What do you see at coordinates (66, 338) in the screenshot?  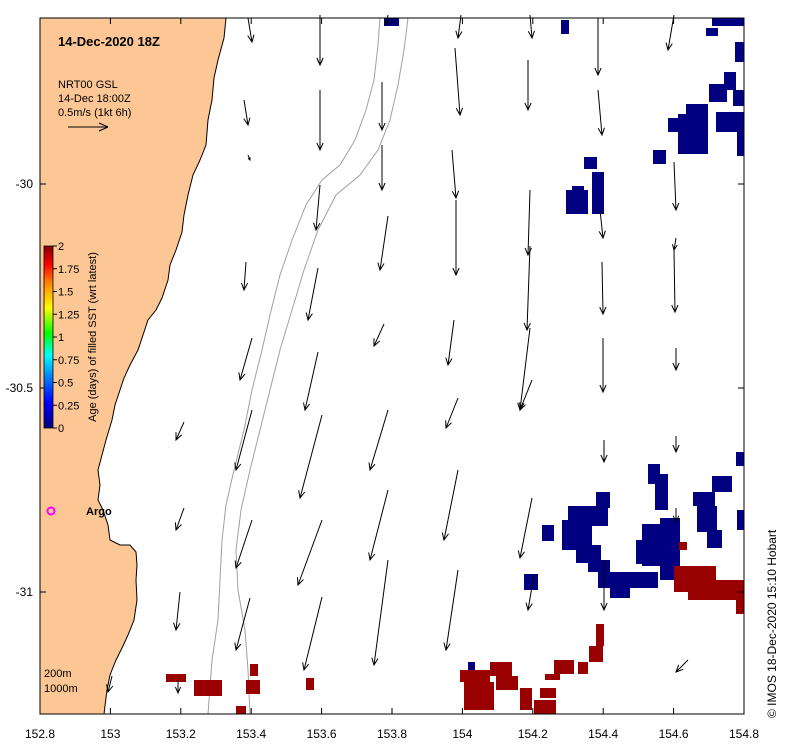 I see `colorbar-ticks: 2 1.75 1.5 1.25 1 0.75 0.5 0.25 0` at bounding box center [66, 338].